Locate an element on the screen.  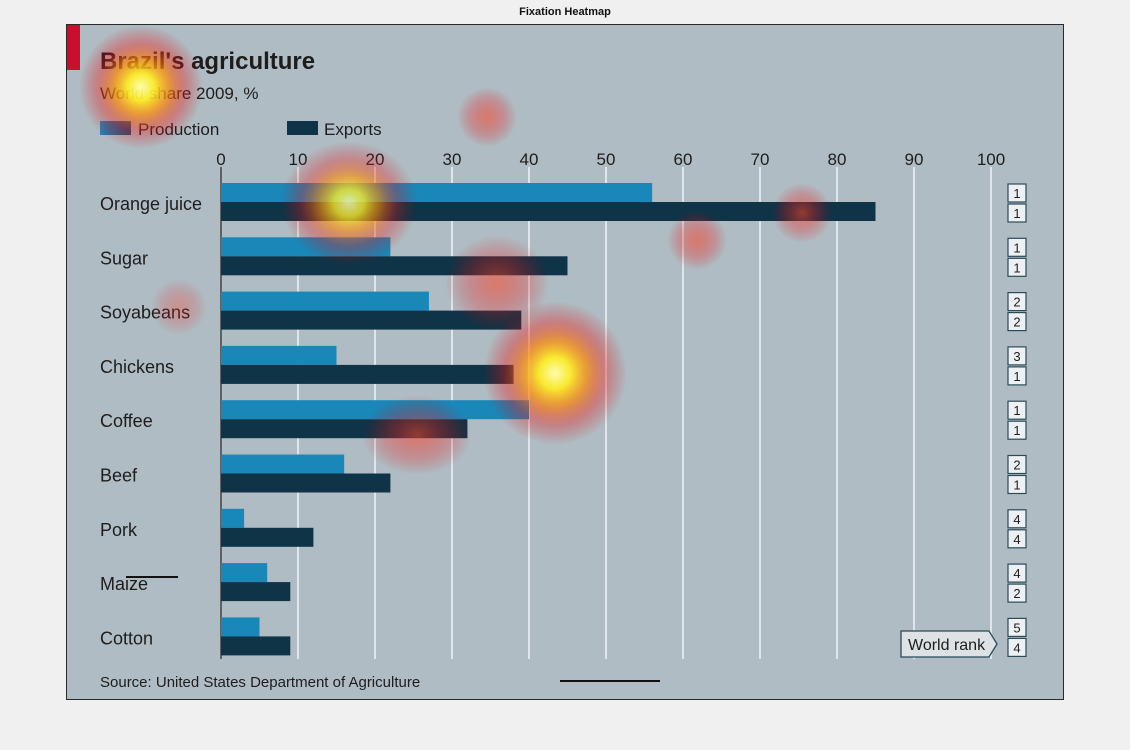
figure-title: Fixation Heatmap is located at coordinates (565, 12).